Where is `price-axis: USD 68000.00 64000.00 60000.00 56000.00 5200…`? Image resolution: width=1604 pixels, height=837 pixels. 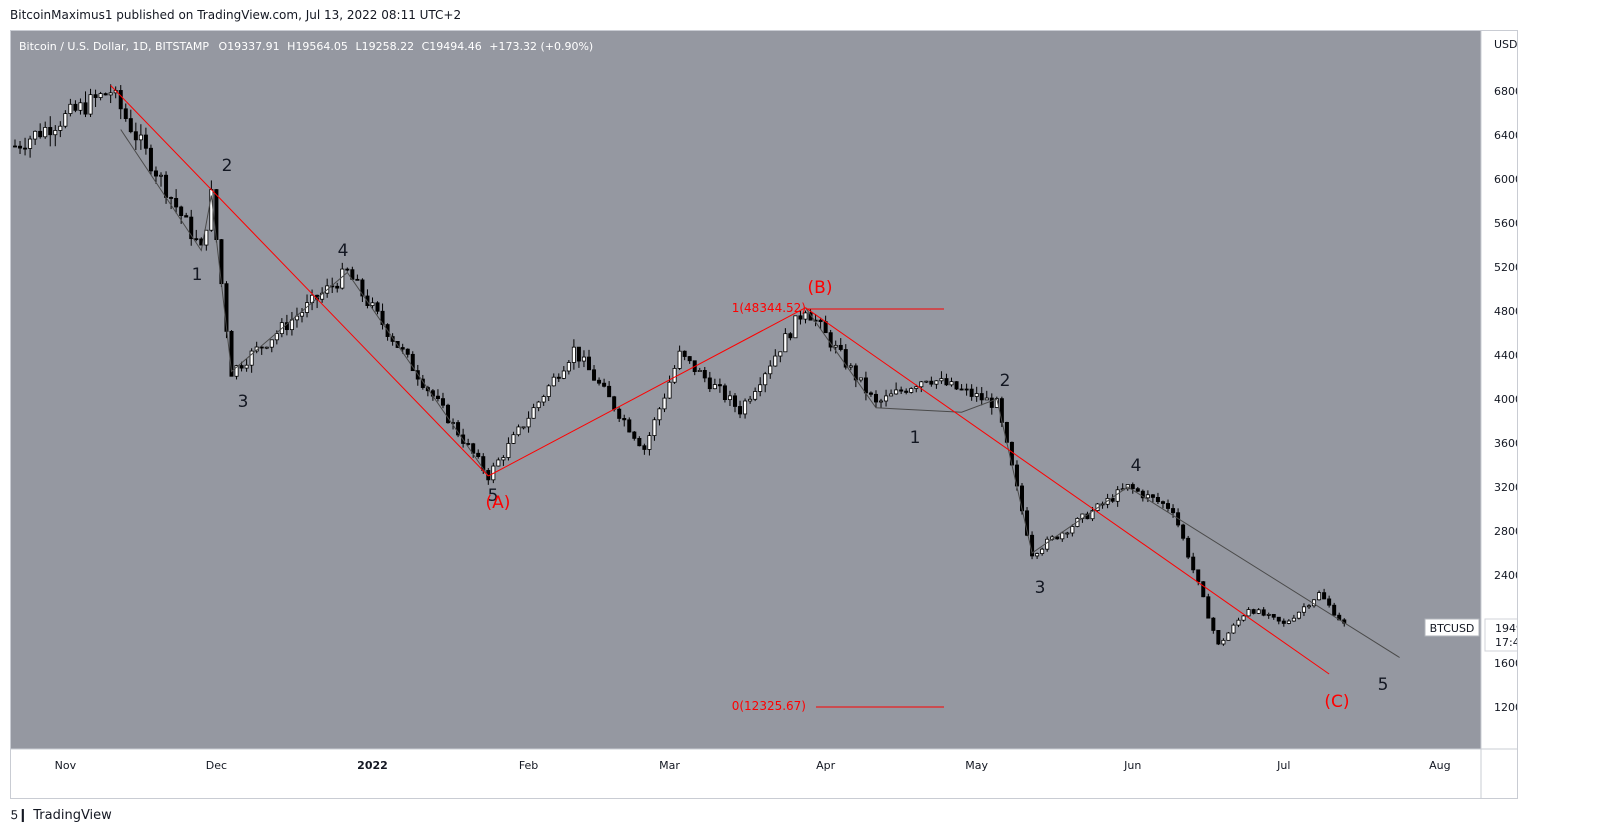
price-axis: USD 68000.00 64000.00 60000.00 56000.00 5200… is located at coordinates (1505, 376).